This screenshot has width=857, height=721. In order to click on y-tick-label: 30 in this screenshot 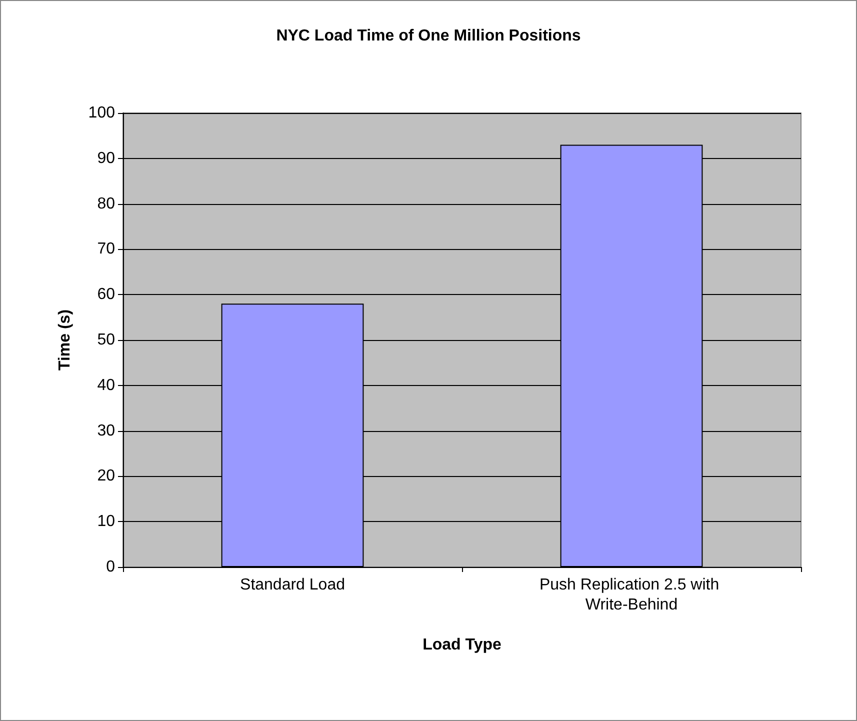, I will do `click(106, 431)`.